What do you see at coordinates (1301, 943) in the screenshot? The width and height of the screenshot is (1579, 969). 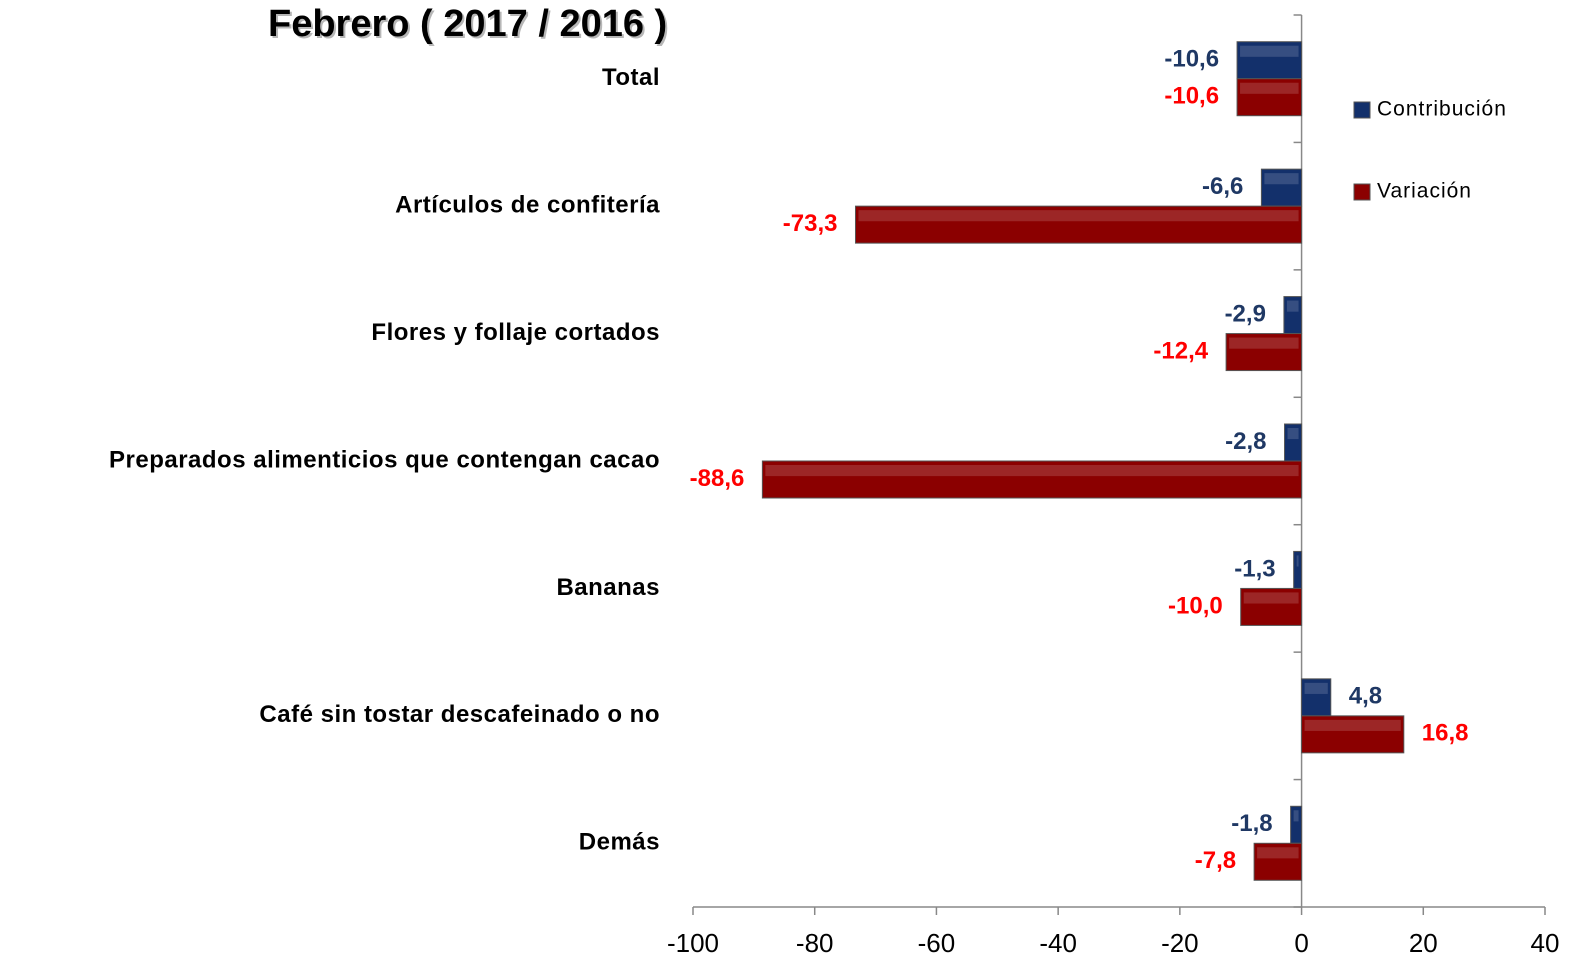 I see `x-tick-label: 0` at bounding box center [1301, 943].